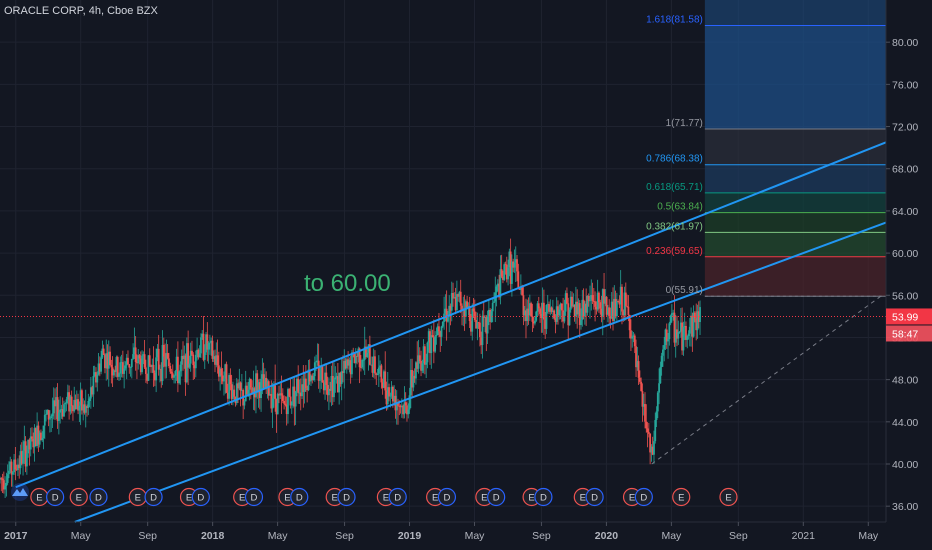 This screenshot has height=550, width=932. I want to click on price-tick-label: 64.00, so click(905, 212).